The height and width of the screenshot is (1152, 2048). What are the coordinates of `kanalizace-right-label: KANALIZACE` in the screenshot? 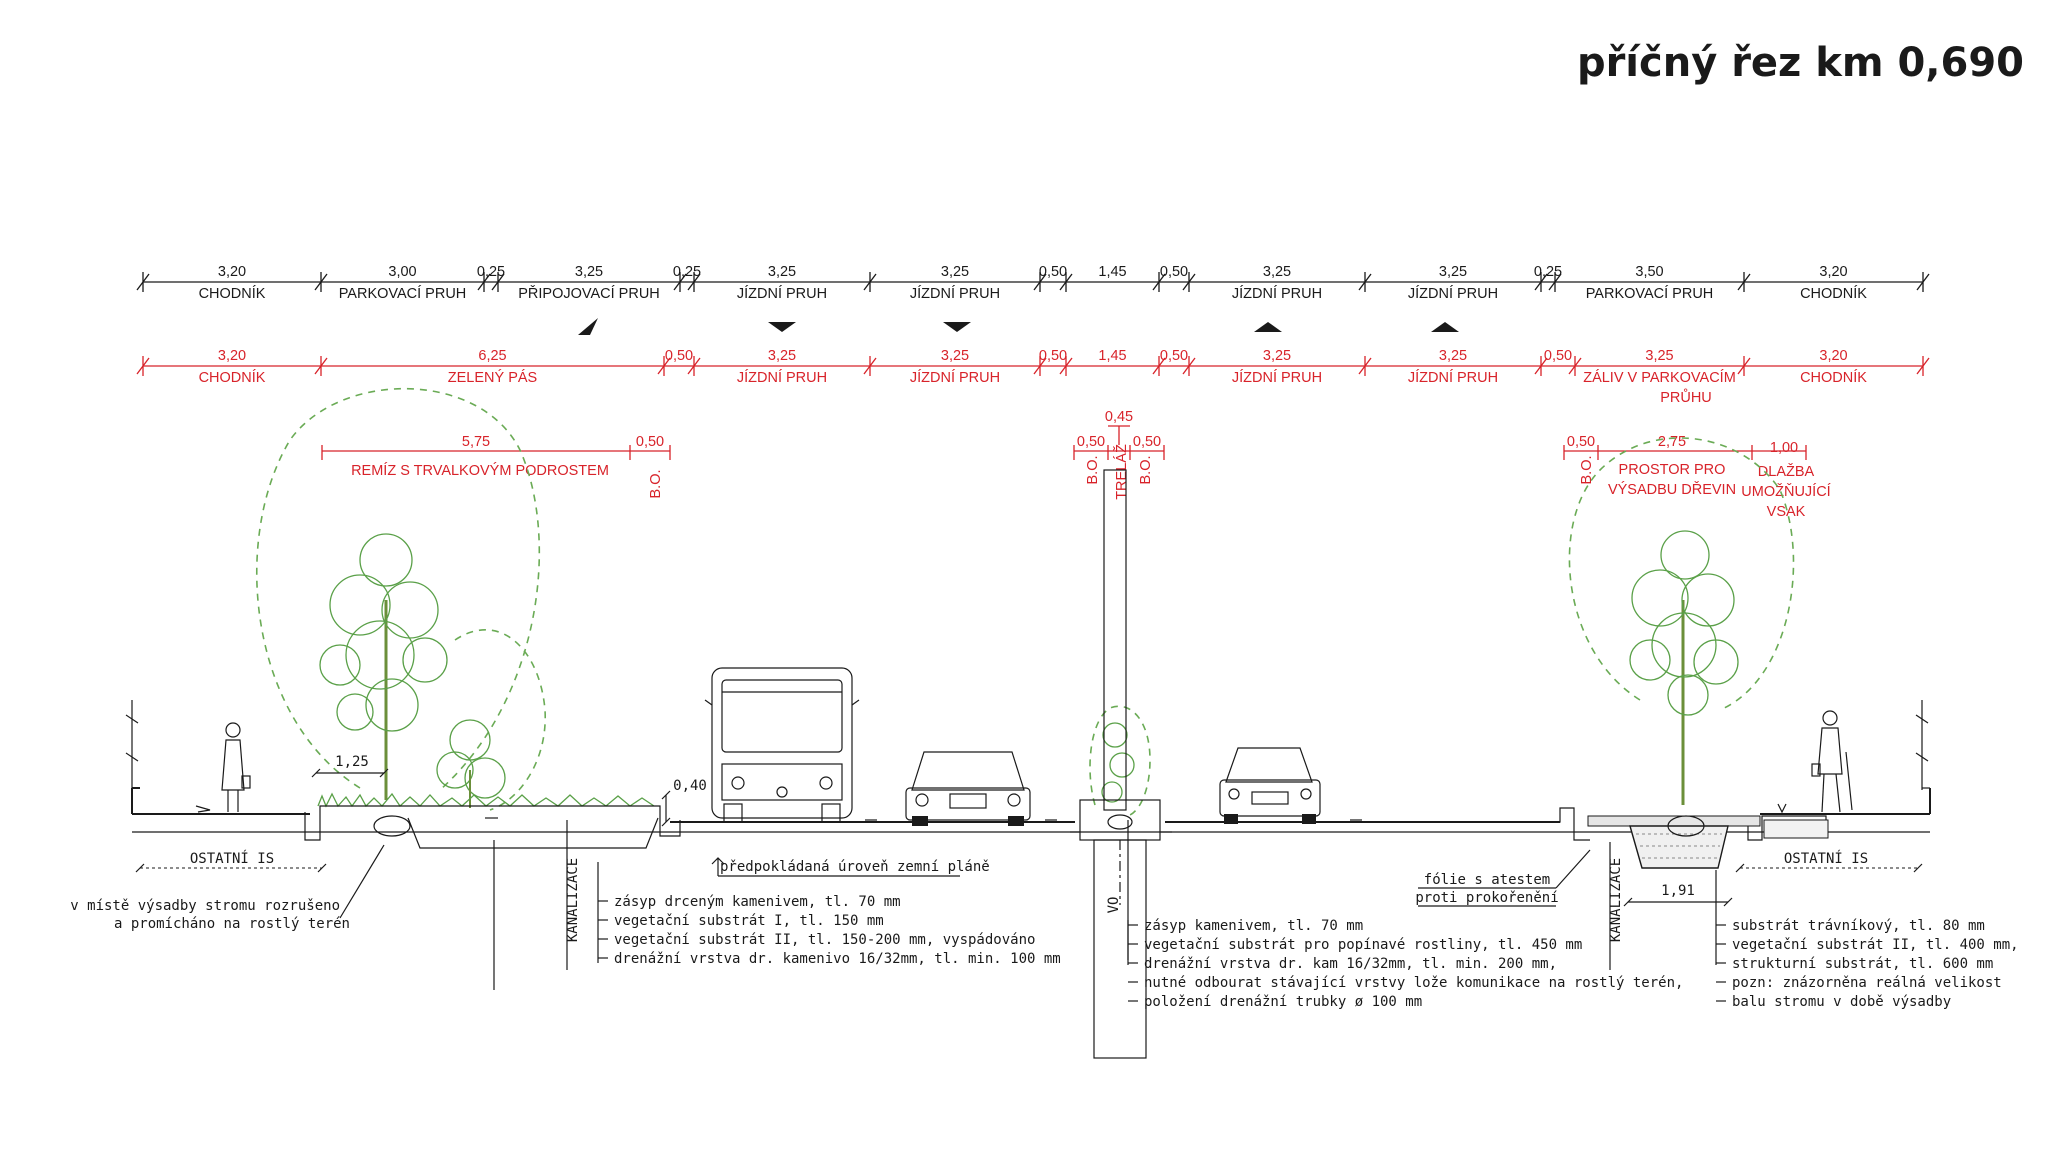 It's located at (1616, 900).